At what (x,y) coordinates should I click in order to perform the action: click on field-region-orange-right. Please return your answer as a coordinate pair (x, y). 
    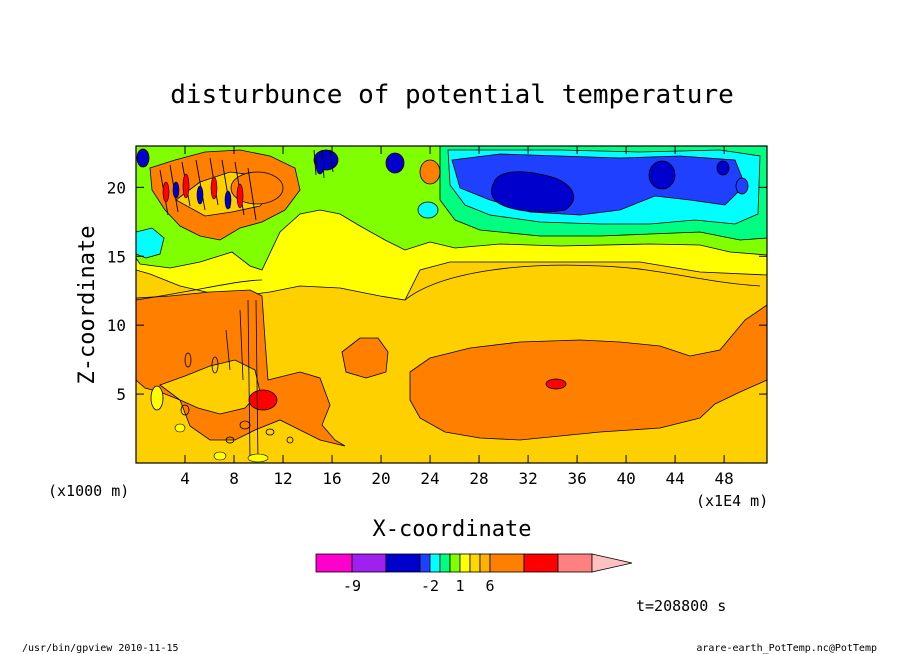
    Looking at the image, I should click on (588, 372).